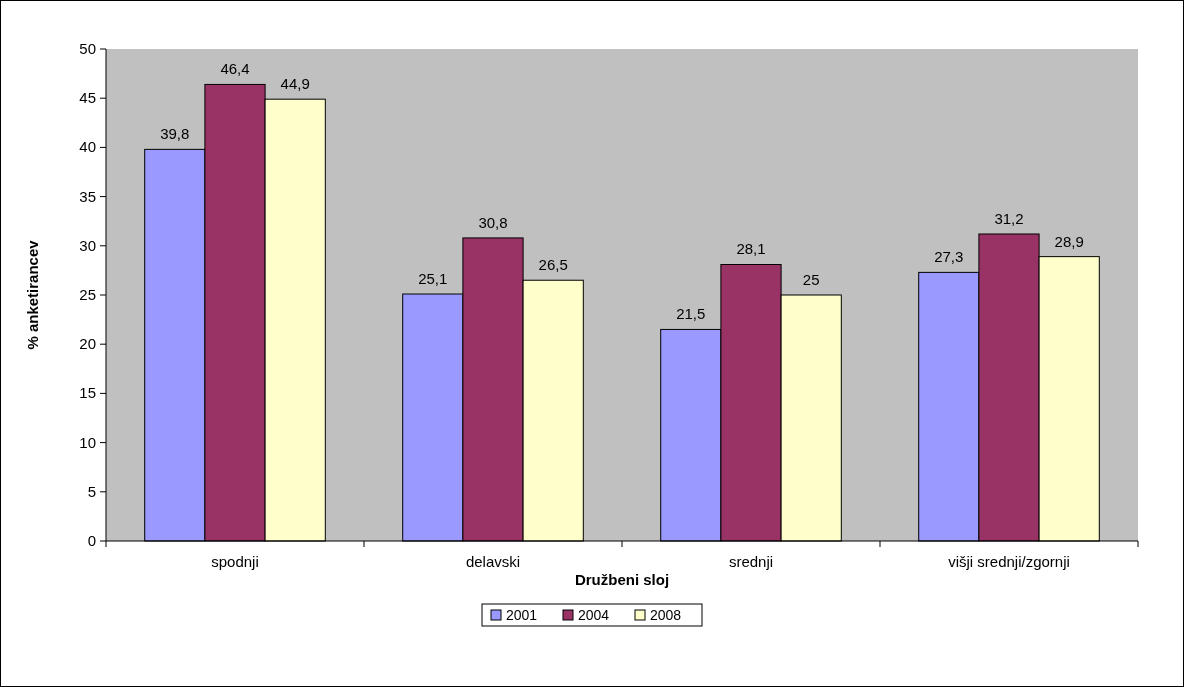  I want to click on data-label: 28,9, so click(1069, 241).